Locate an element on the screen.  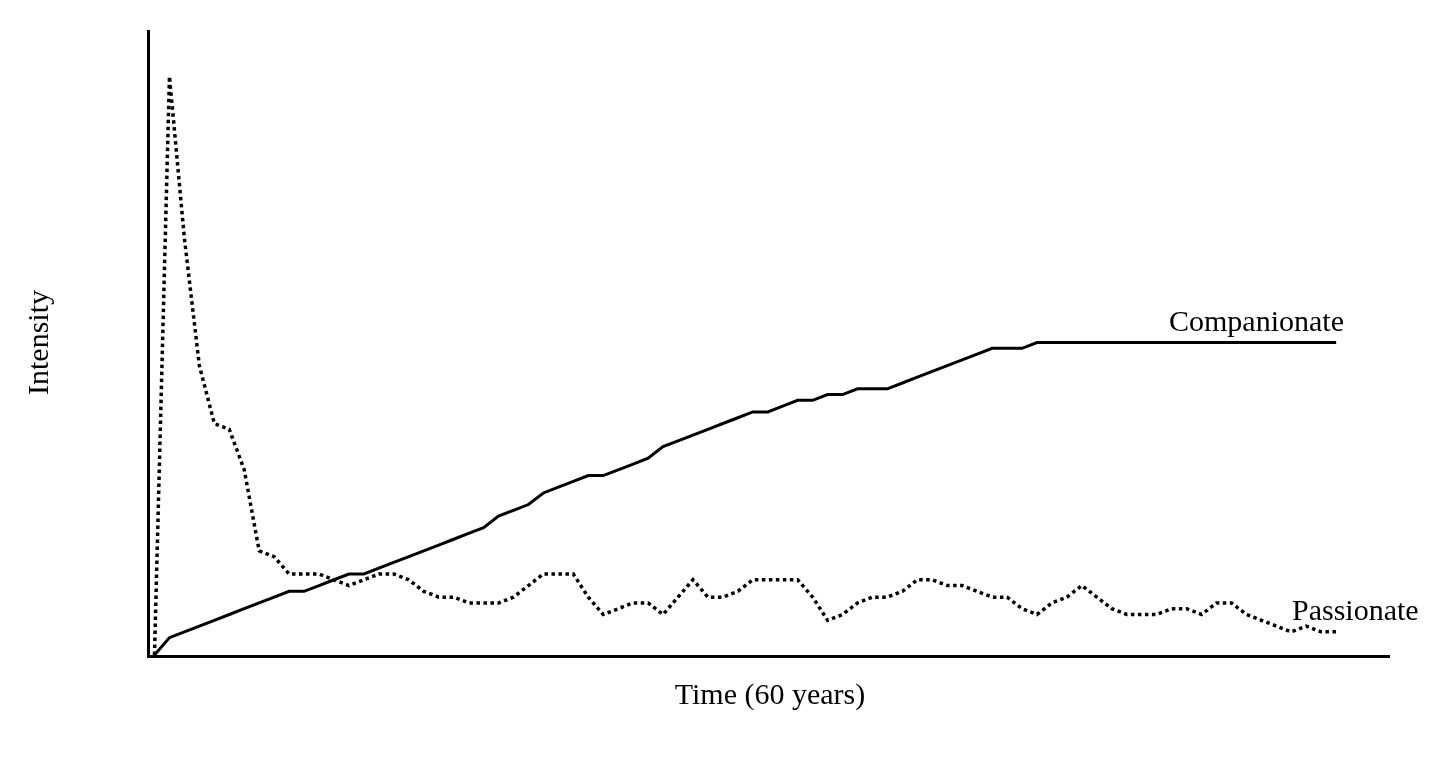
series-label: Passionate is located at coordinates (1355, 609).